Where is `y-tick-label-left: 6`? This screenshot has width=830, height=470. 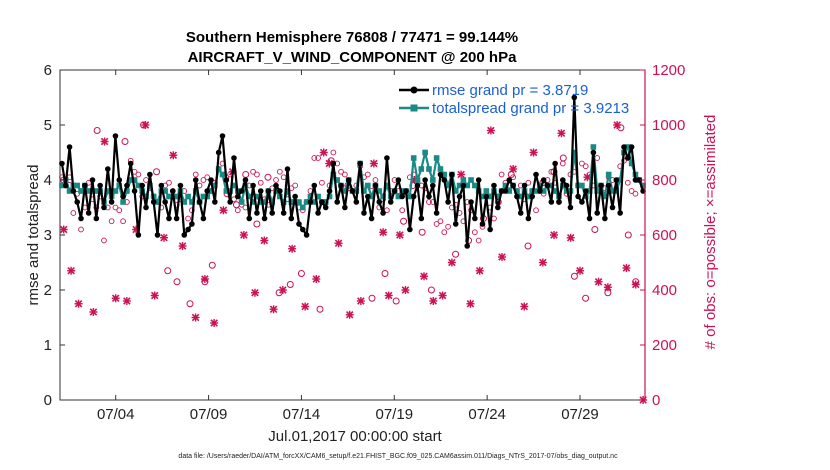
y-tick-label-left: 6 is located at coordinates (48, 70).